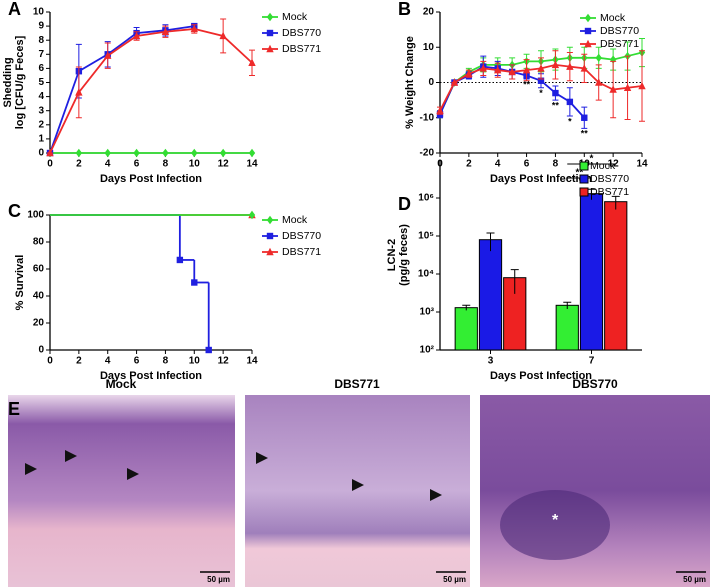  What do you see at coordinates (41, 82) in the screenshot?
I see `y-tick-label: 5` at bounding box center [41, 82].